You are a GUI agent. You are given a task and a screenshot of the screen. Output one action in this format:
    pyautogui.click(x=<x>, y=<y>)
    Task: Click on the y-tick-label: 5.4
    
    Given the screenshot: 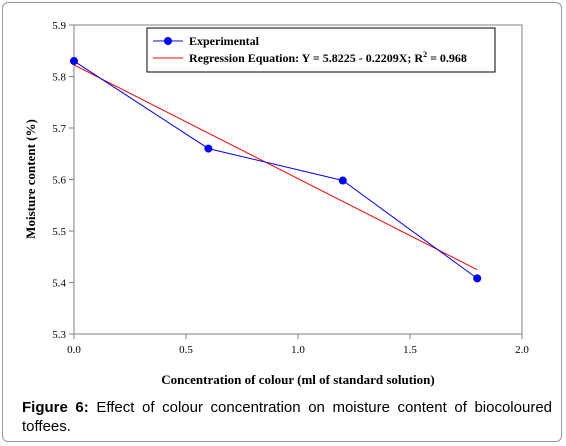 What is the action you would take?
    pyautogui.click(x=59, y=284)
    